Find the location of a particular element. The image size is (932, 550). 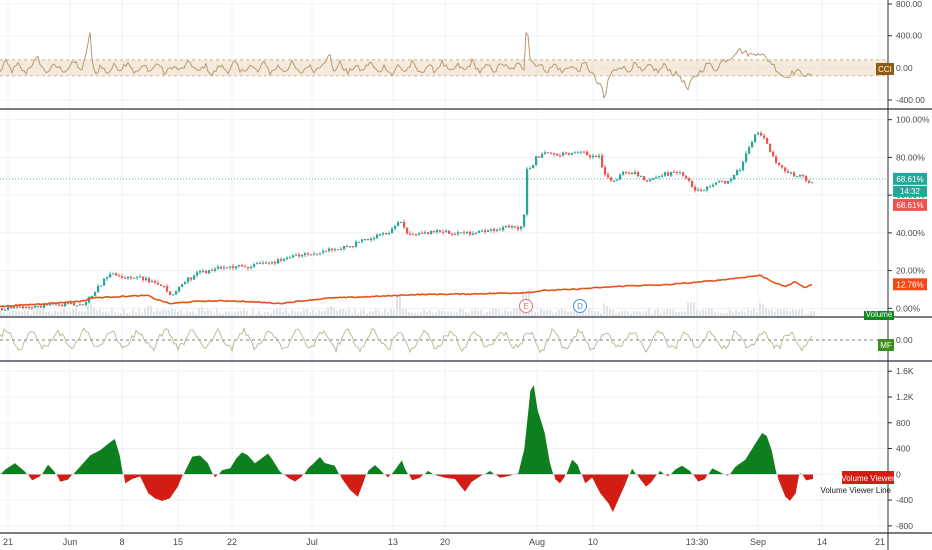

event-marker-earnings: E is located at coordinates (526, 306).